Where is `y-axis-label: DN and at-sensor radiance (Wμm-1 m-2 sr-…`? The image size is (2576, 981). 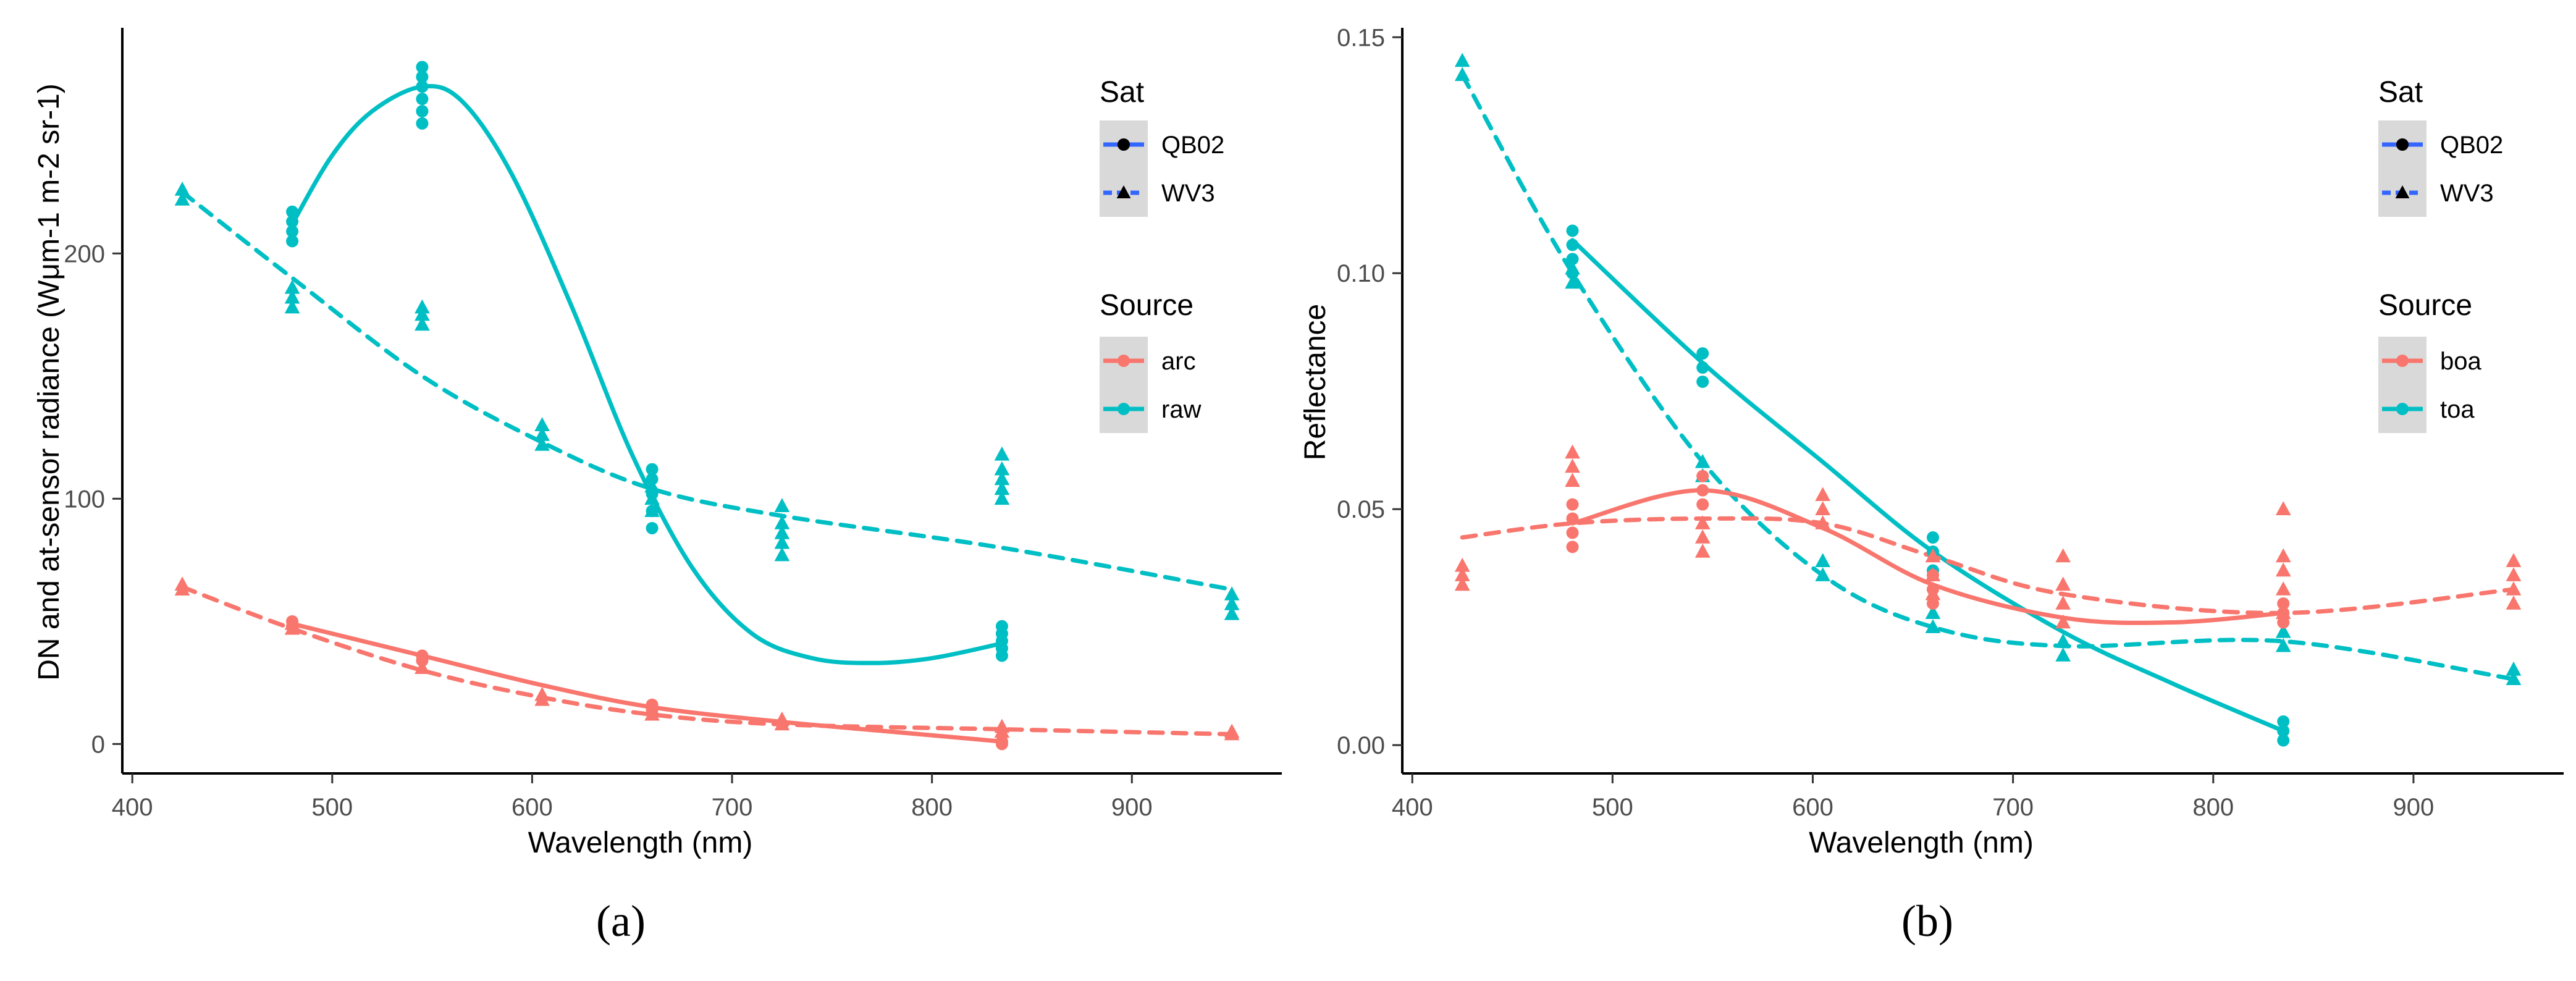 y-axis-label: DN and at-sensor radiance (Wμm-1 m-2 sr-… is located at coordinates (49, 382).